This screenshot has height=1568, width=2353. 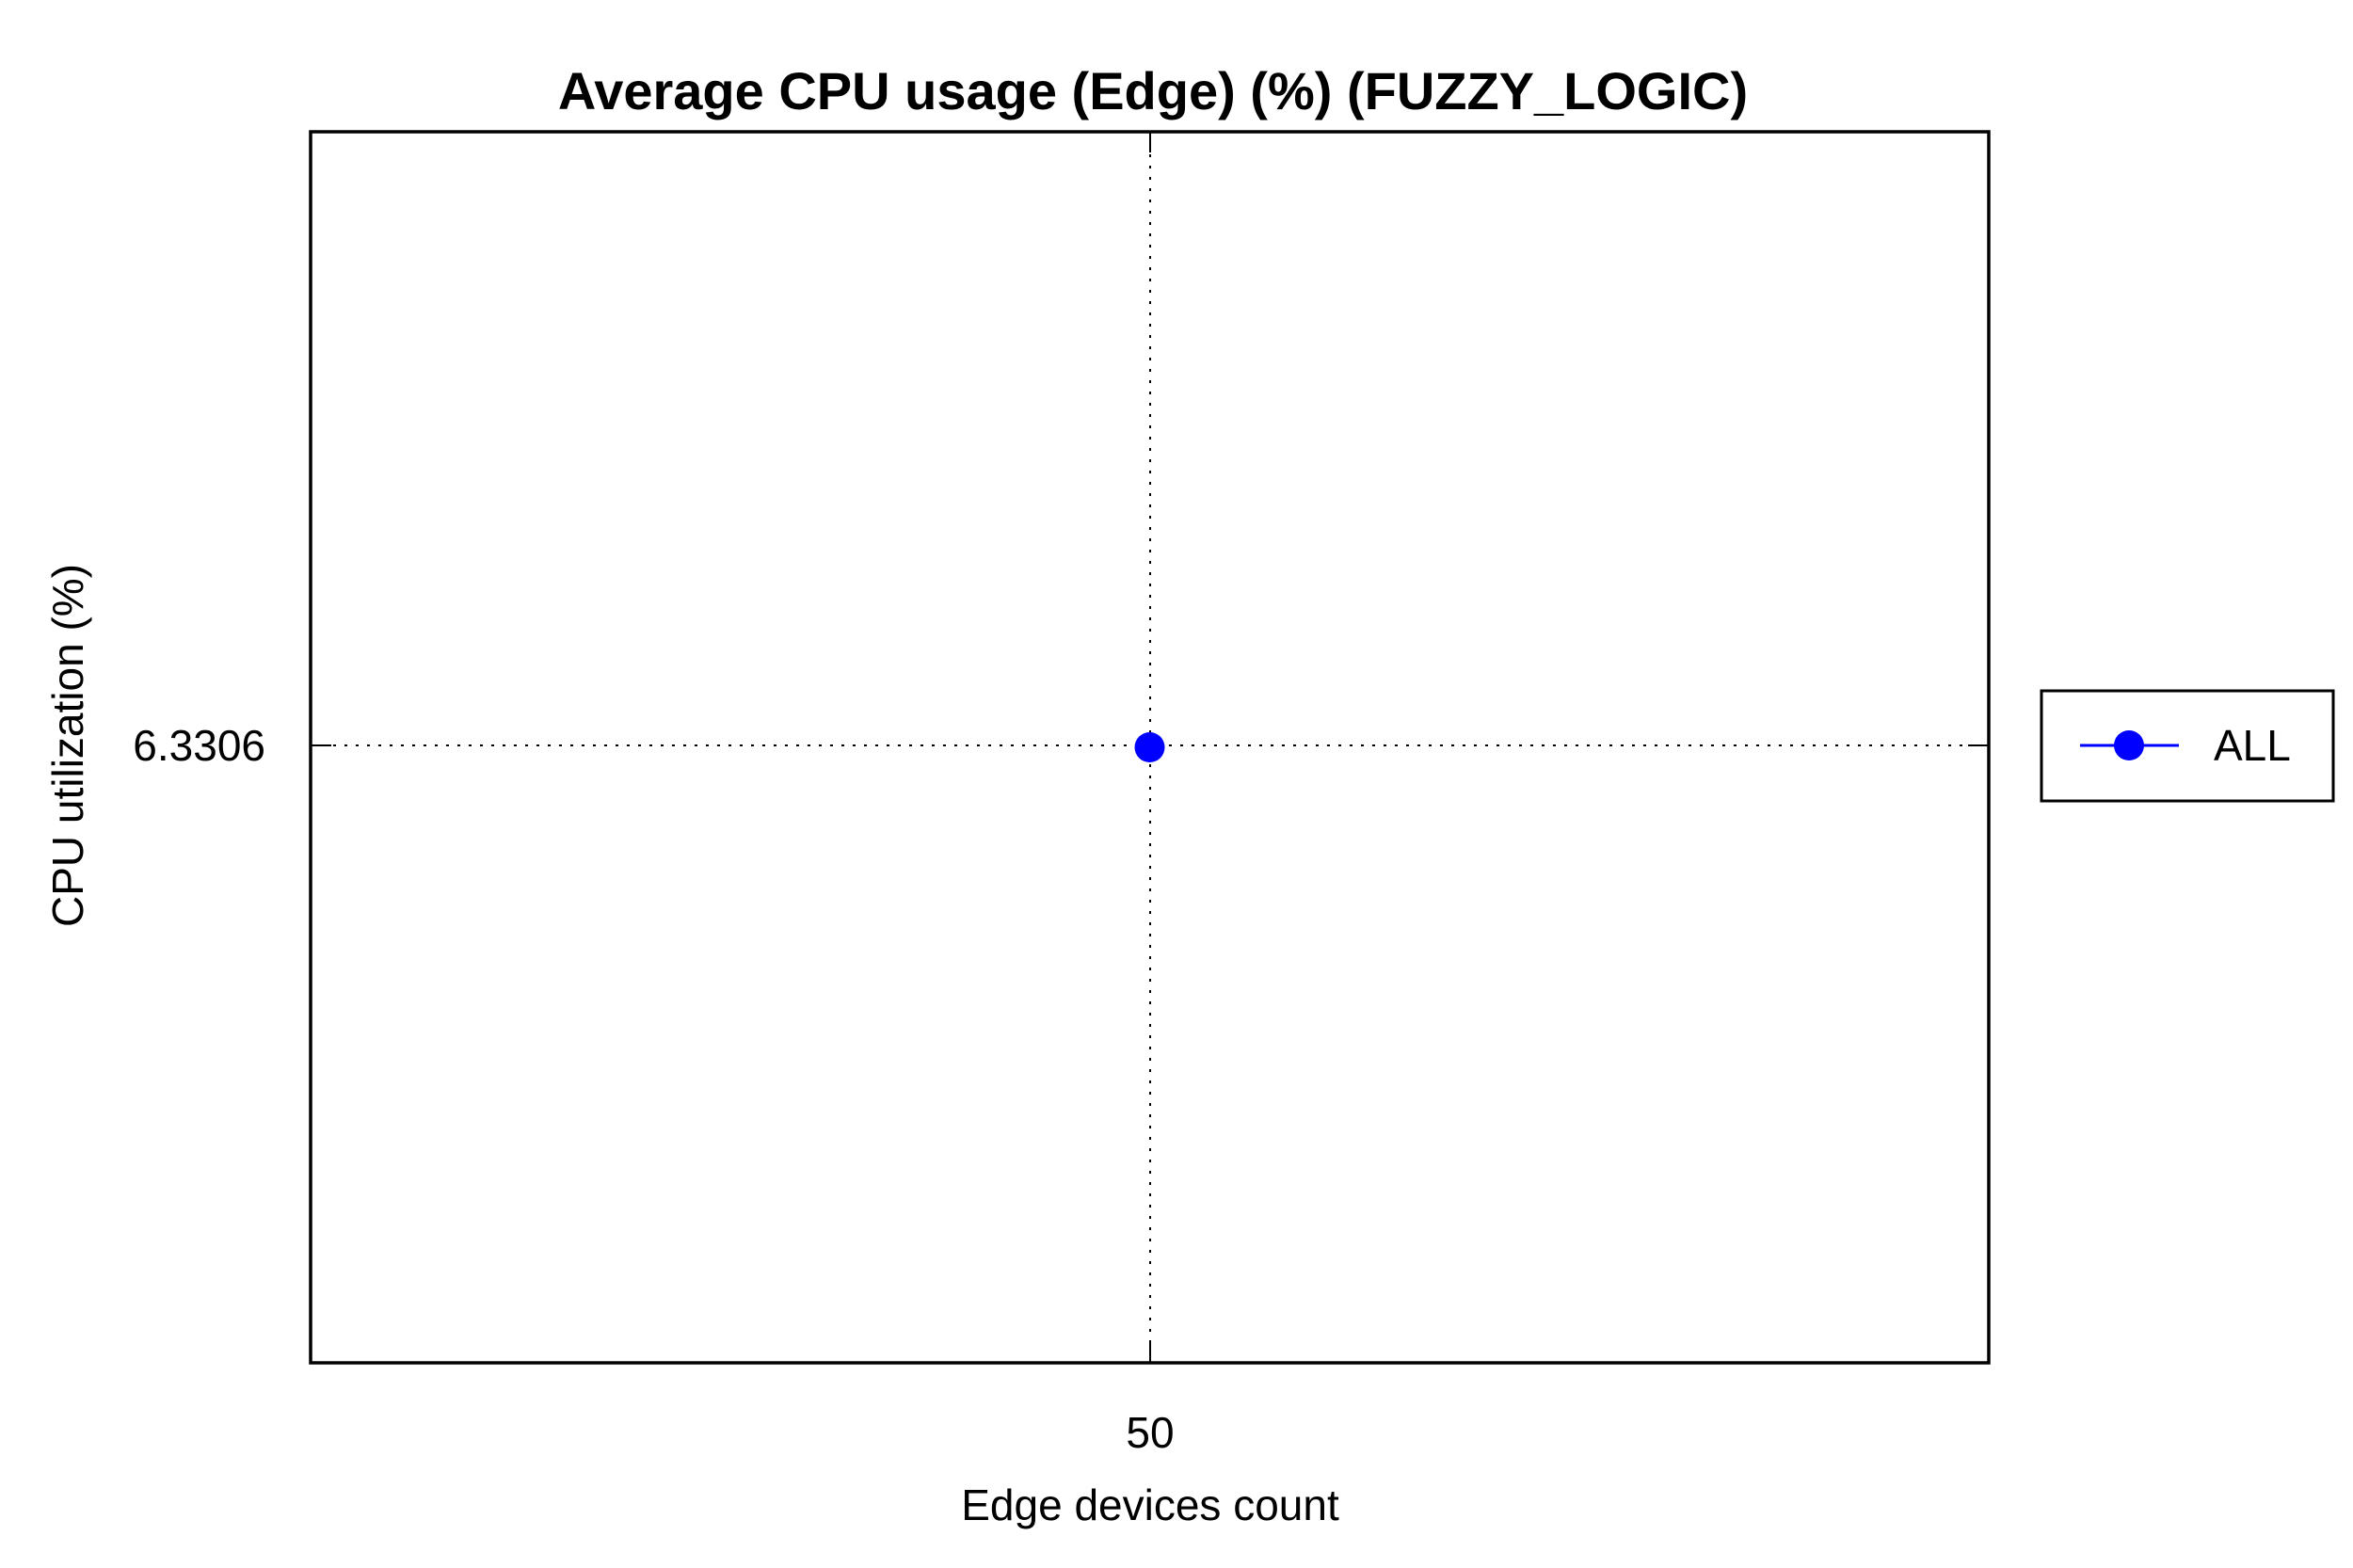 What do you see at coordinates (67, 745) in the screenshot?
I see `y-axis-label: CPU utilization (%)` at bounding box center [67, 745].